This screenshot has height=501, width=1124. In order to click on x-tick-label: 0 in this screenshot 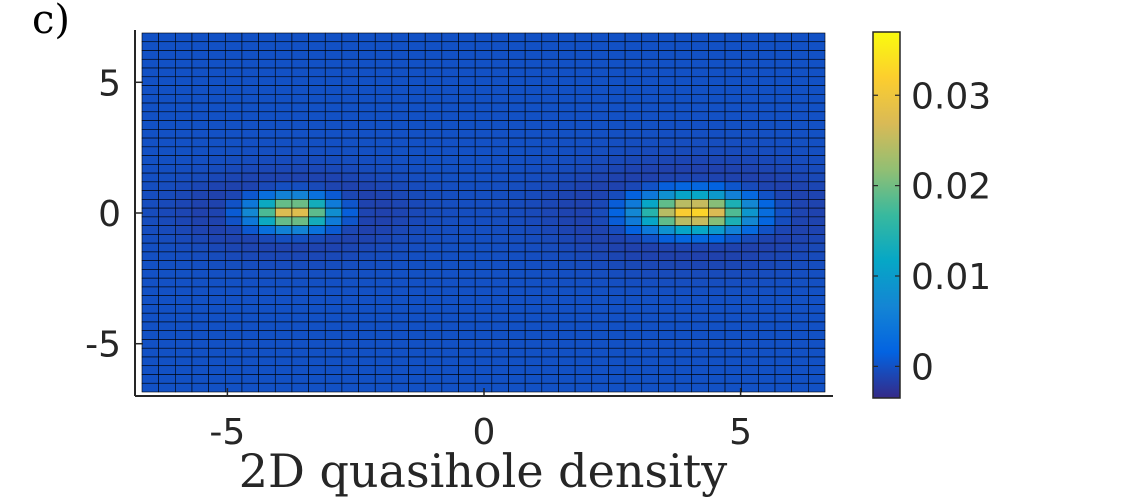, I will do `click(484, 432)`.